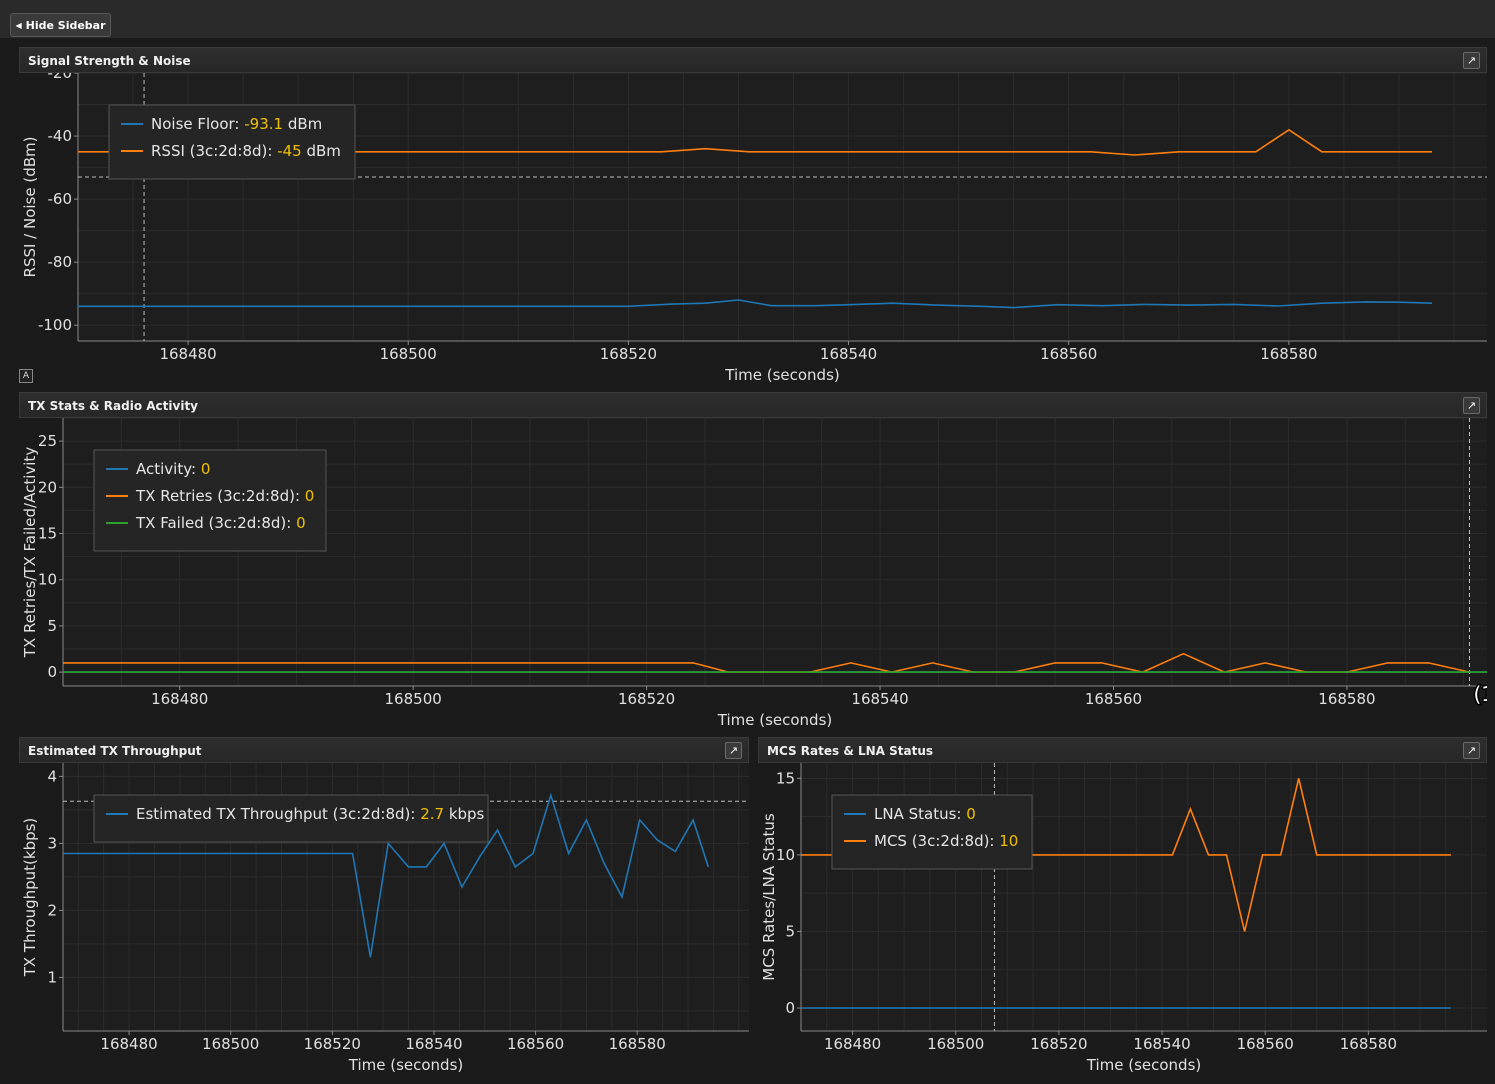 The image size is (1495, 1084). Describe the element at coordinates (113, 406) in the screenshot. I see `panel-title: TX Stats & Radio Activity` at that location.